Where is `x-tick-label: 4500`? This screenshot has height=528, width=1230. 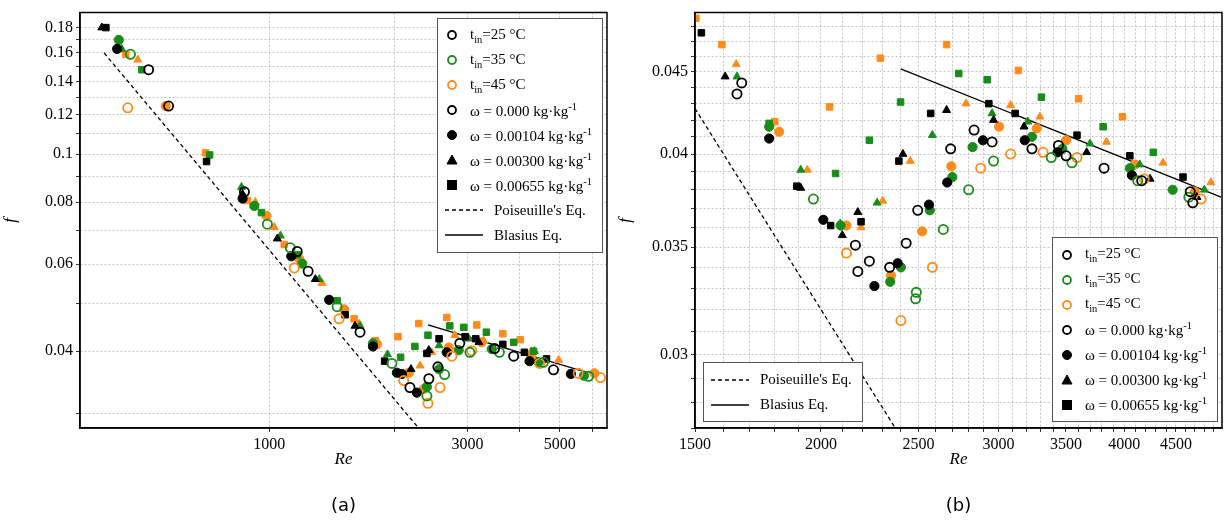 x-tick-label: 4500 is located at coordinates (1175, 443).